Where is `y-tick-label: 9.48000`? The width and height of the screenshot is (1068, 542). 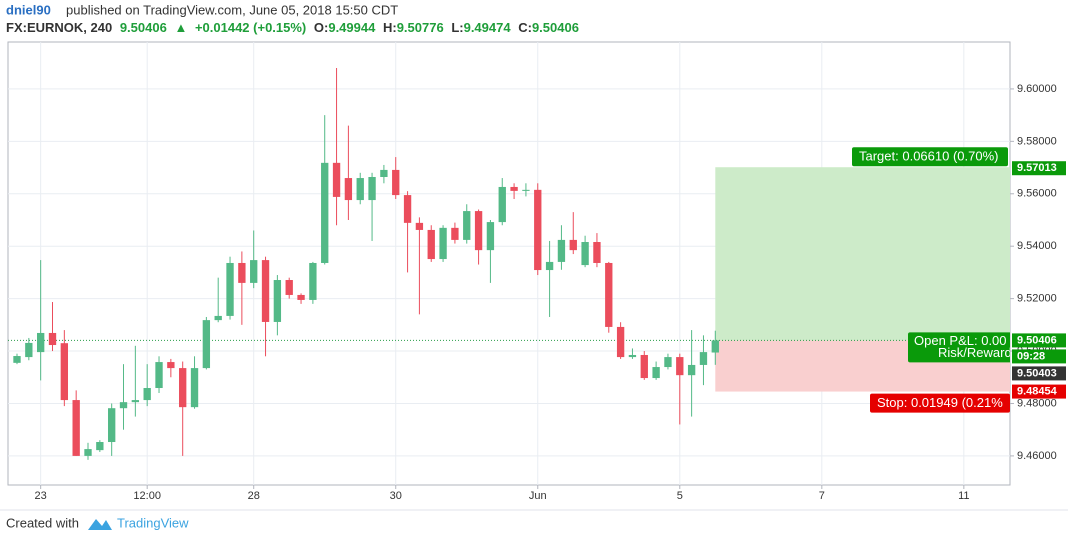
y-tick-label: 9.48000 is located at coordinates (1037, 403).